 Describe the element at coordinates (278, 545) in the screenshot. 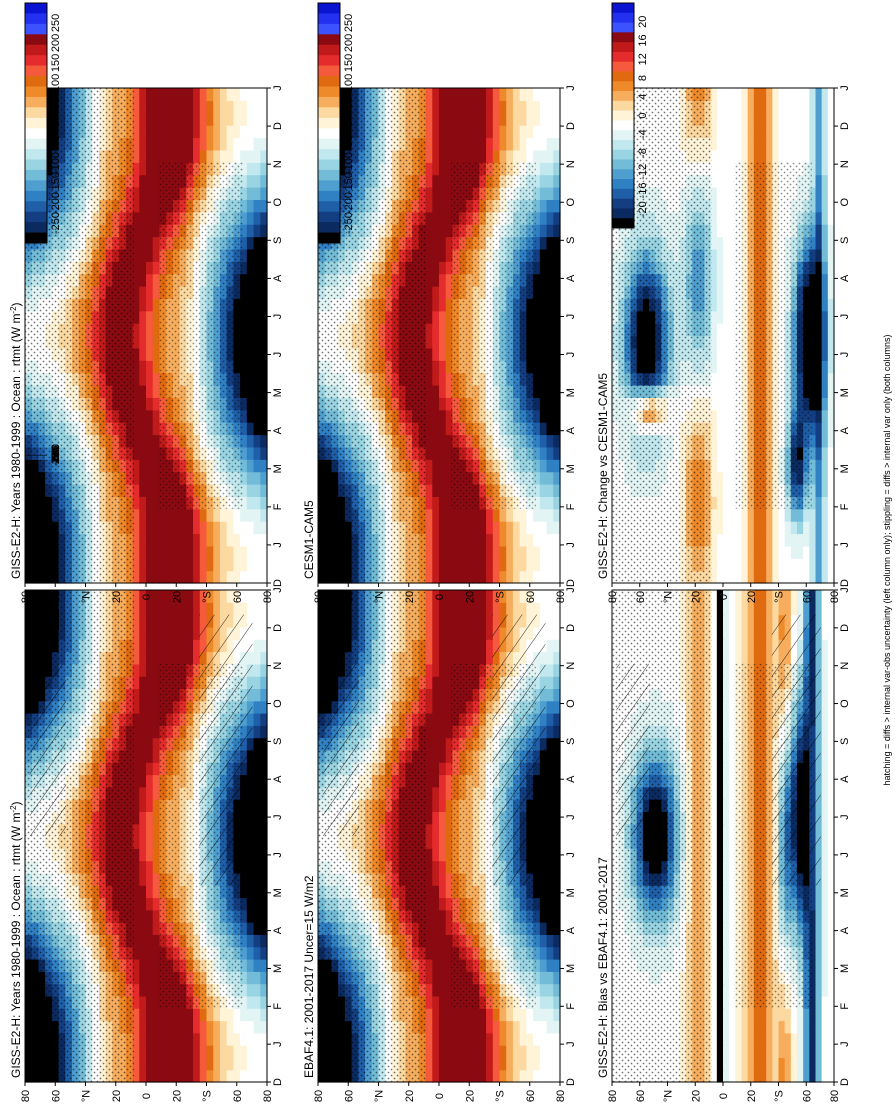

I see `x-tick-label: J` at that location.